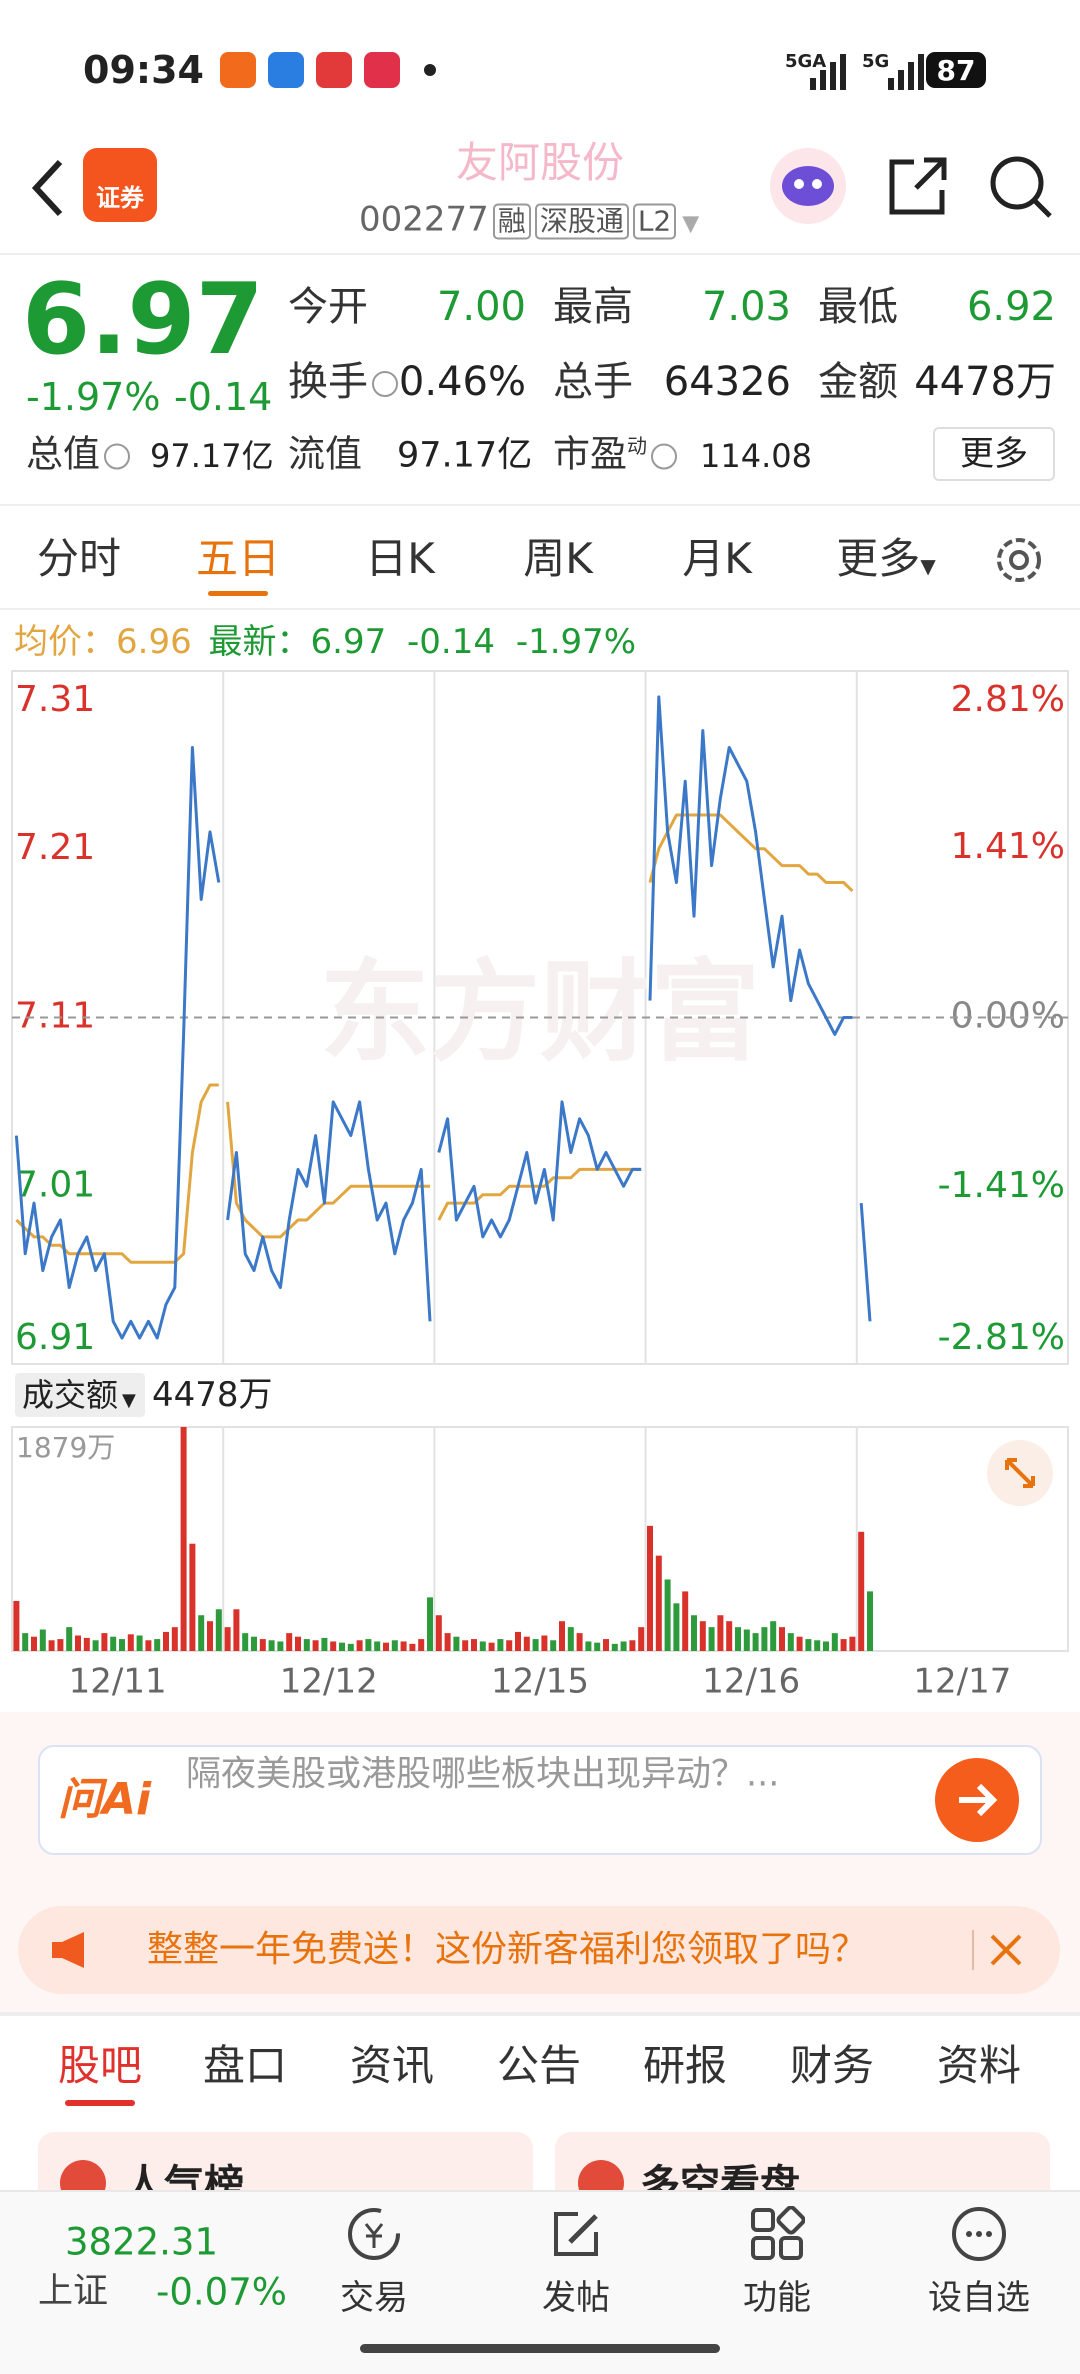 The image size is (1080, 2374). Describe the element at coordinates (593, 307) in the screenshot. I see `stat-label: 最高` at that location.